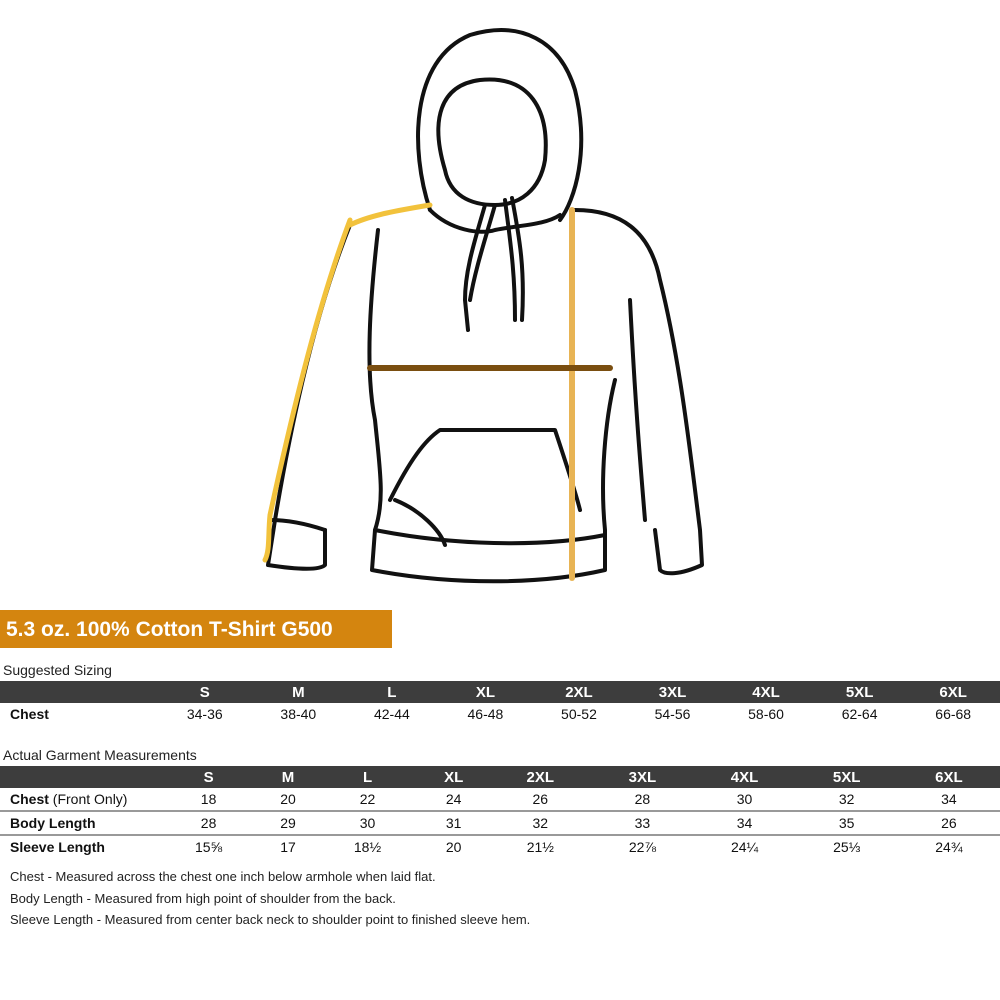 This screenshot has width=1000, height=1000. I want to click on measurement-cell: 50-52, so click(579, 714).